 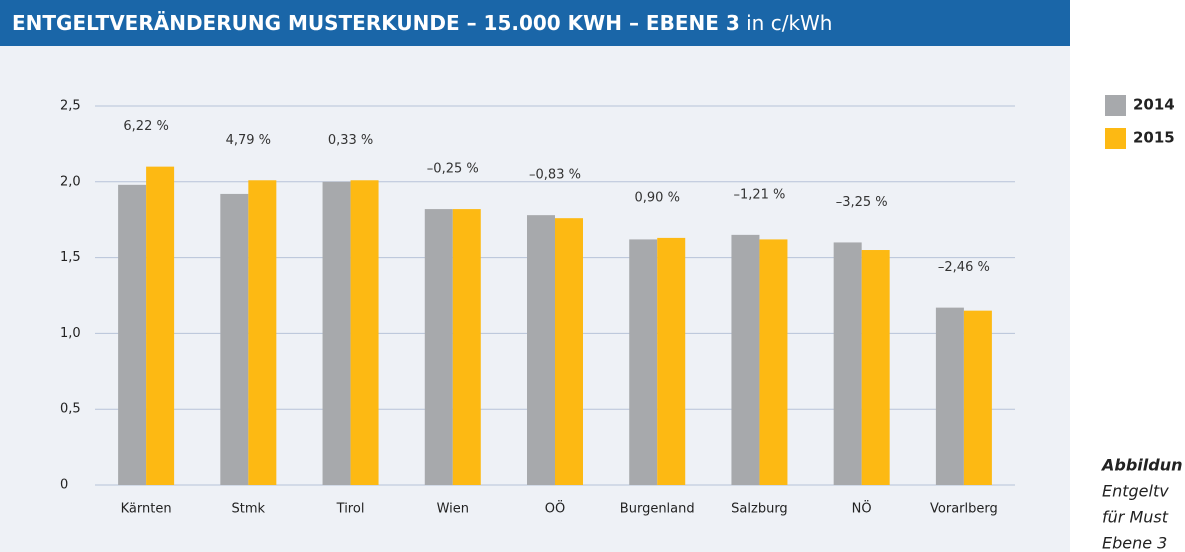 I want to click on annotation: 4,79 %, so click(x=248, y=140).